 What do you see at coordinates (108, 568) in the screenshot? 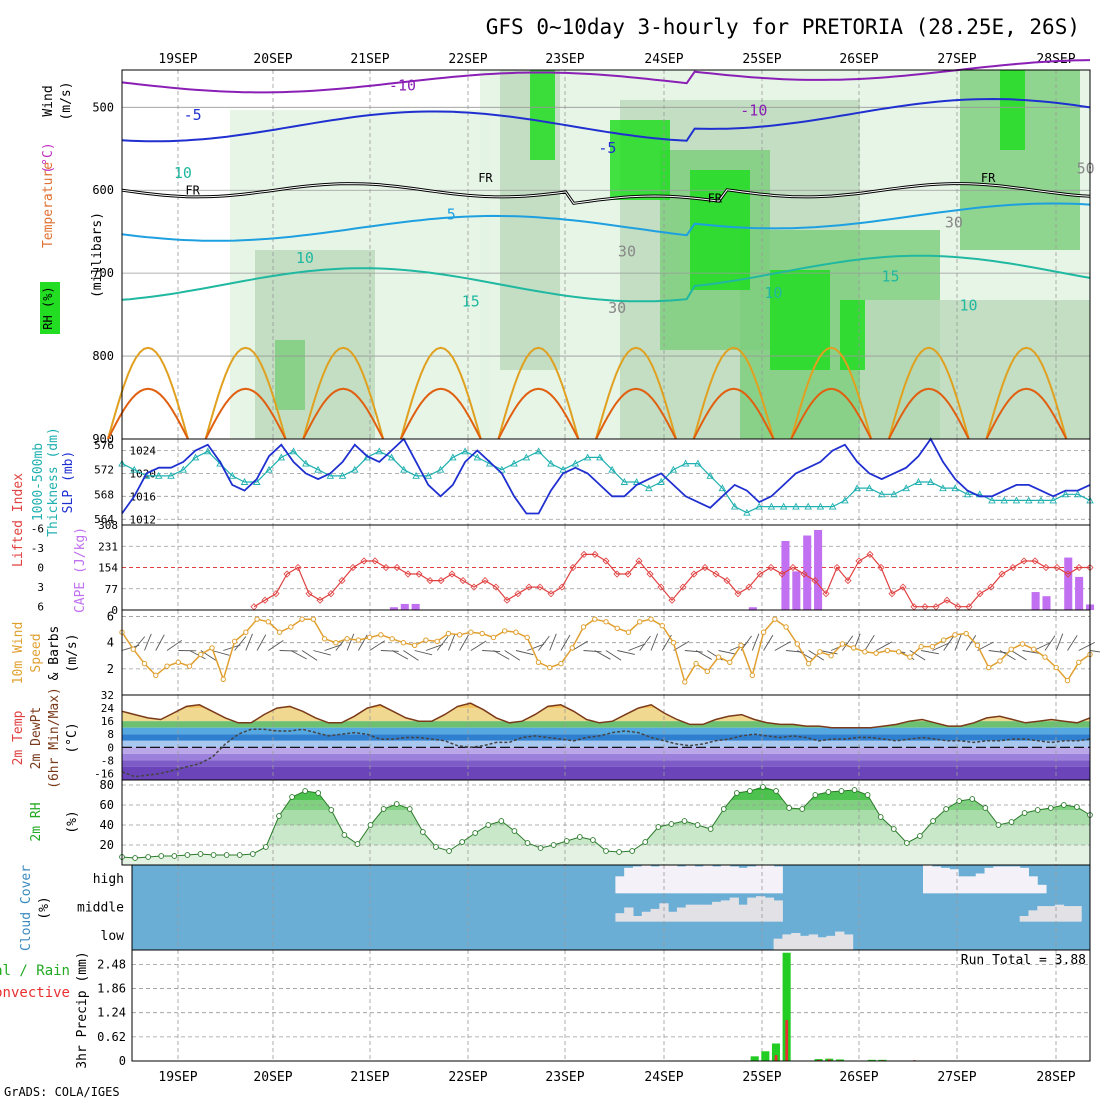
I see `cape-tick-label: 154` at bounding box center [108, 568].